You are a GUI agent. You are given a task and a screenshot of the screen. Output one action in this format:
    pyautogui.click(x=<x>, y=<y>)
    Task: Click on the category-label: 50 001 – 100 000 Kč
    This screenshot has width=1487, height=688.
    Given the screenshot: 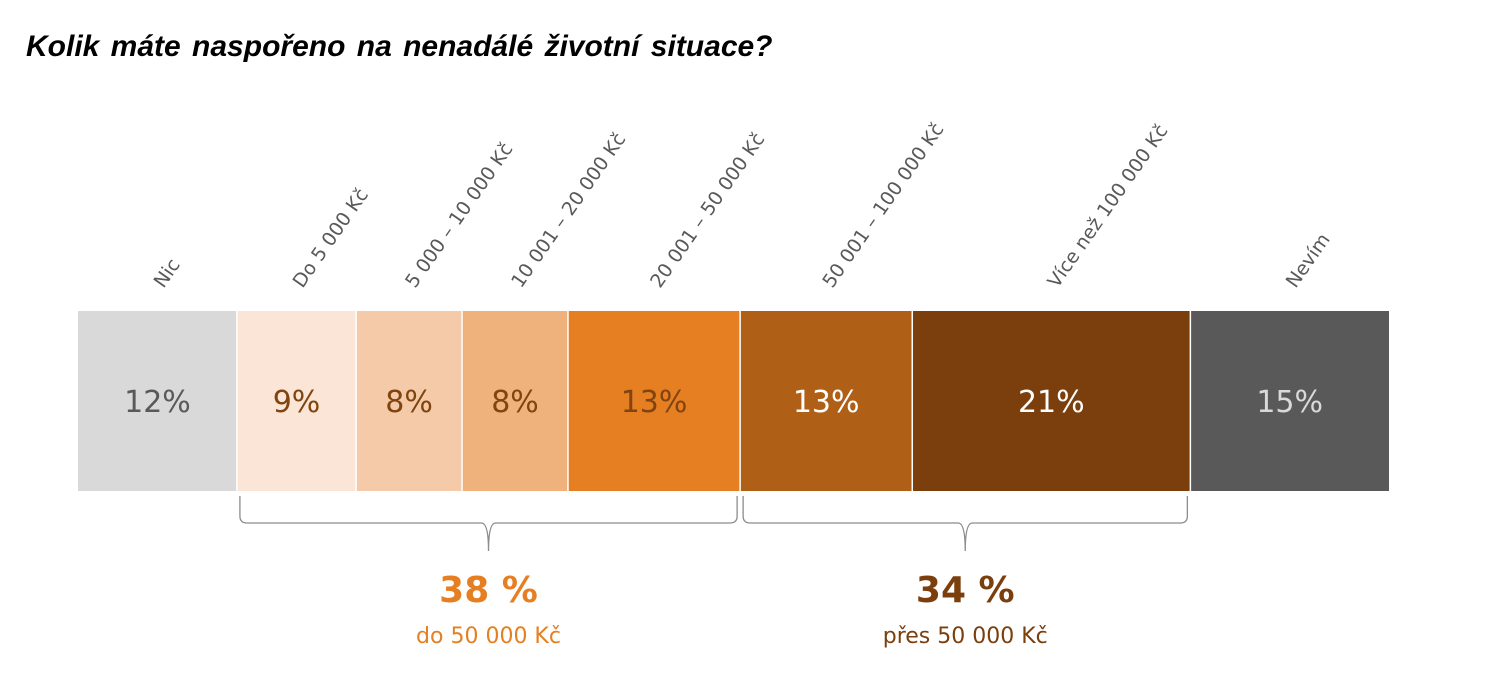 What is the action you would take?
    pyautogui.click(x=883, y=205)
    